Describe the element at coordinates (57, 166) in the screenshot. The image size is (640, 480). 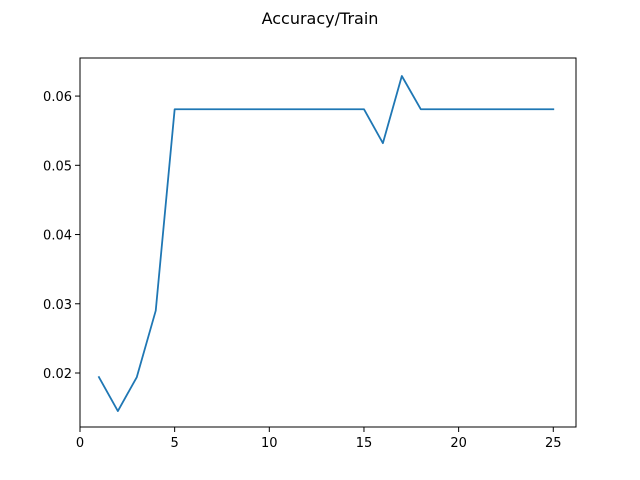
I see `y-tick-label: 0.05` at that location.